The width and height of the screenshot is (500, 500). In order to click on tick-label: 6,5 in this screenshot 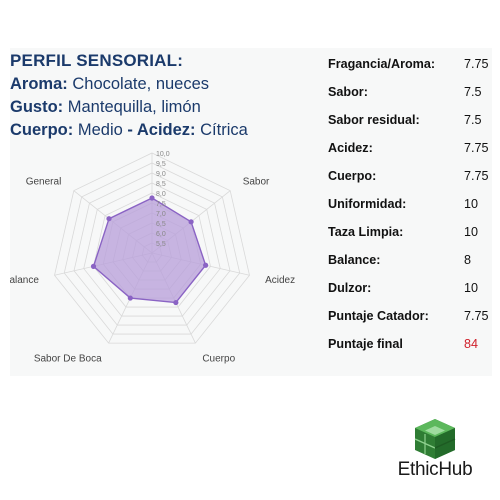, I will do `click(161, 224)`.